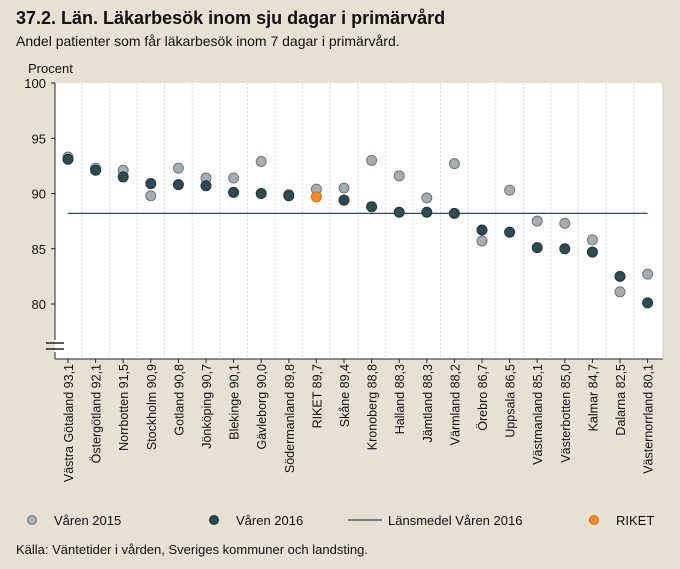 This screenshot has height=569, width=680. What do you see at coordinates (39, 138) in the screenshot?
I see `y-tick-label: 95` at bounding box center [39, 138].